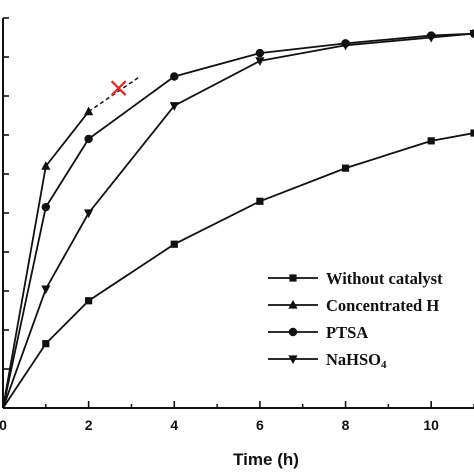 This screenshot has width=474, height=474. Describe the element at coordinates (431, 425) in the screenshot. I see `x-tick-label: 10` at that location.